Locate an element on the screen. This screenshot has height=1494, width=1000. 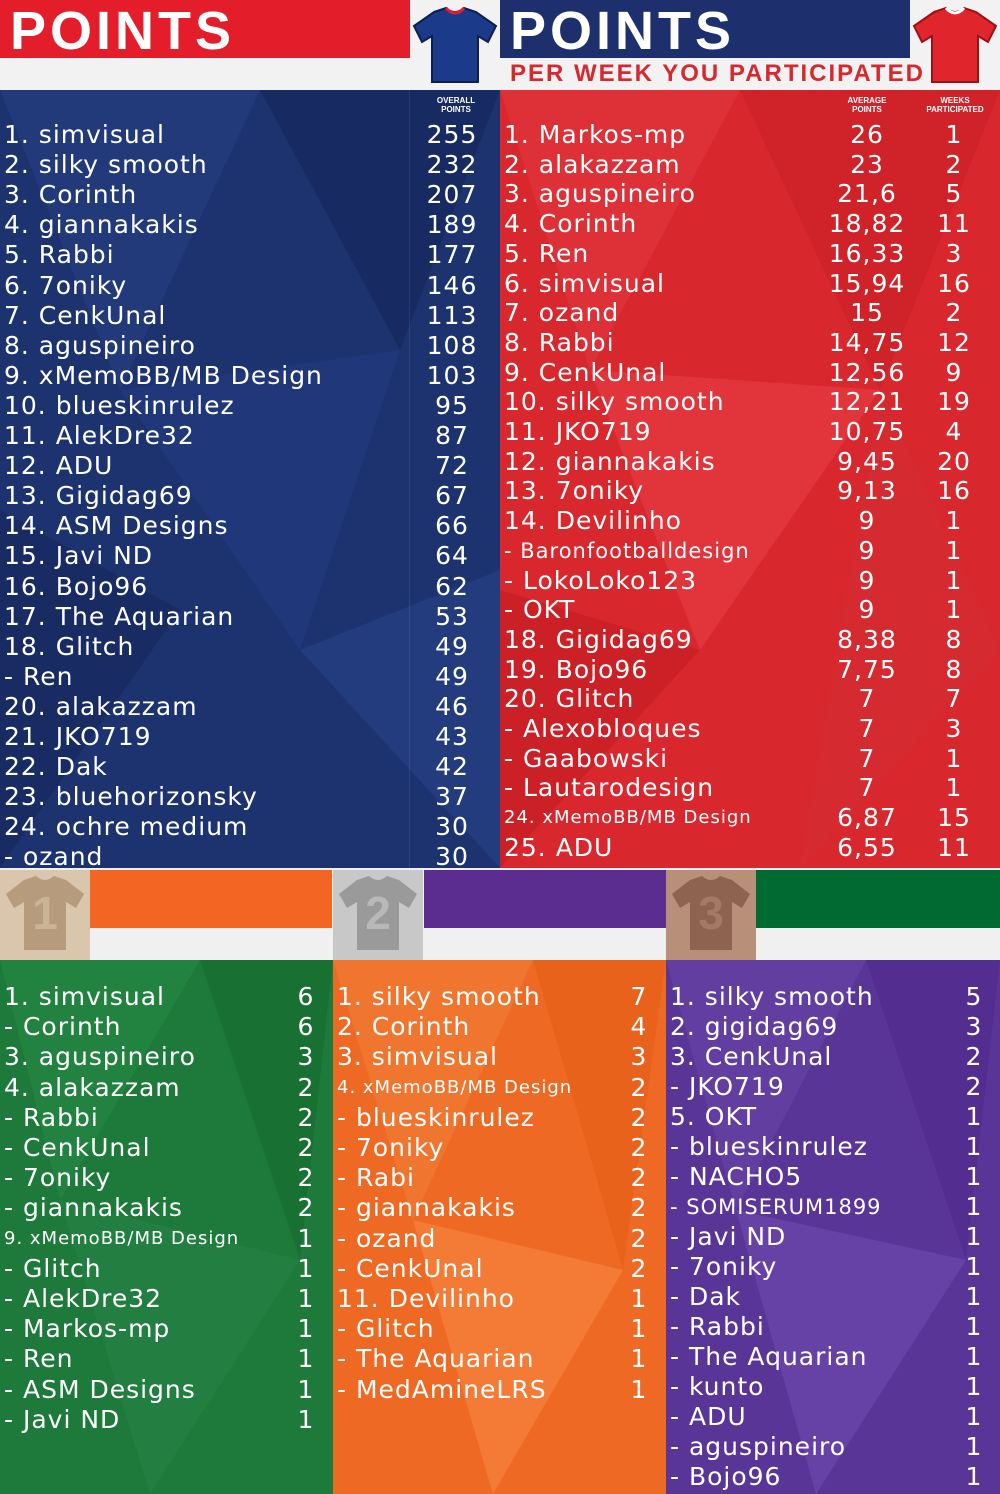
average-points: 18,82 is located at coordinates (867, 224).